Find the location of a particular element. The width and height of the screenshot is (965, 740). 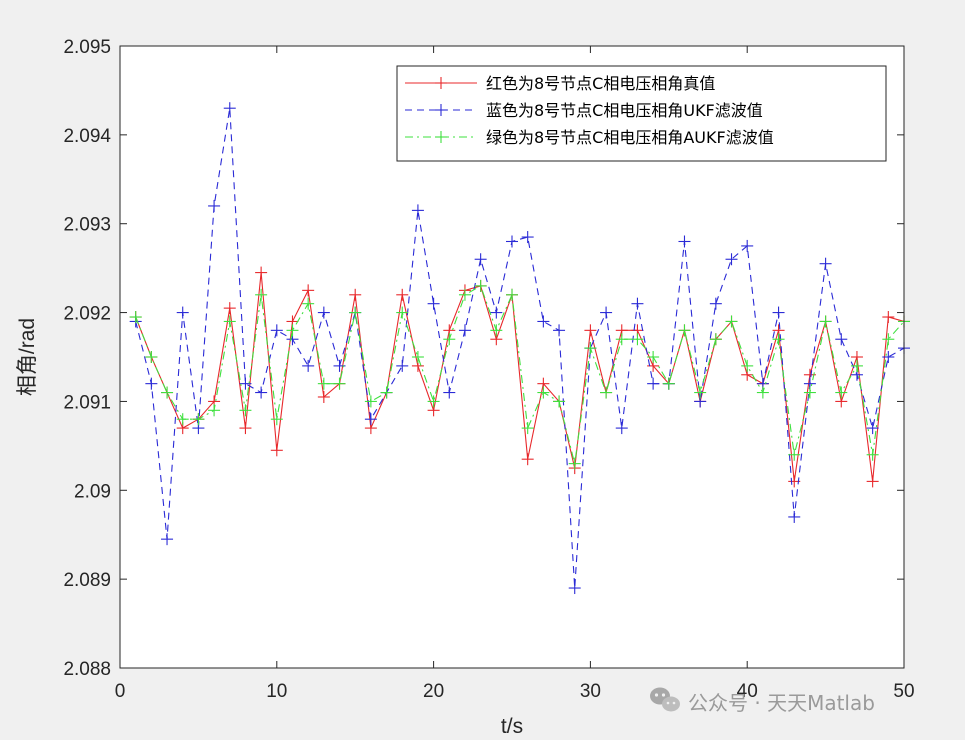

legend-box is located at coordinates (641, 113).